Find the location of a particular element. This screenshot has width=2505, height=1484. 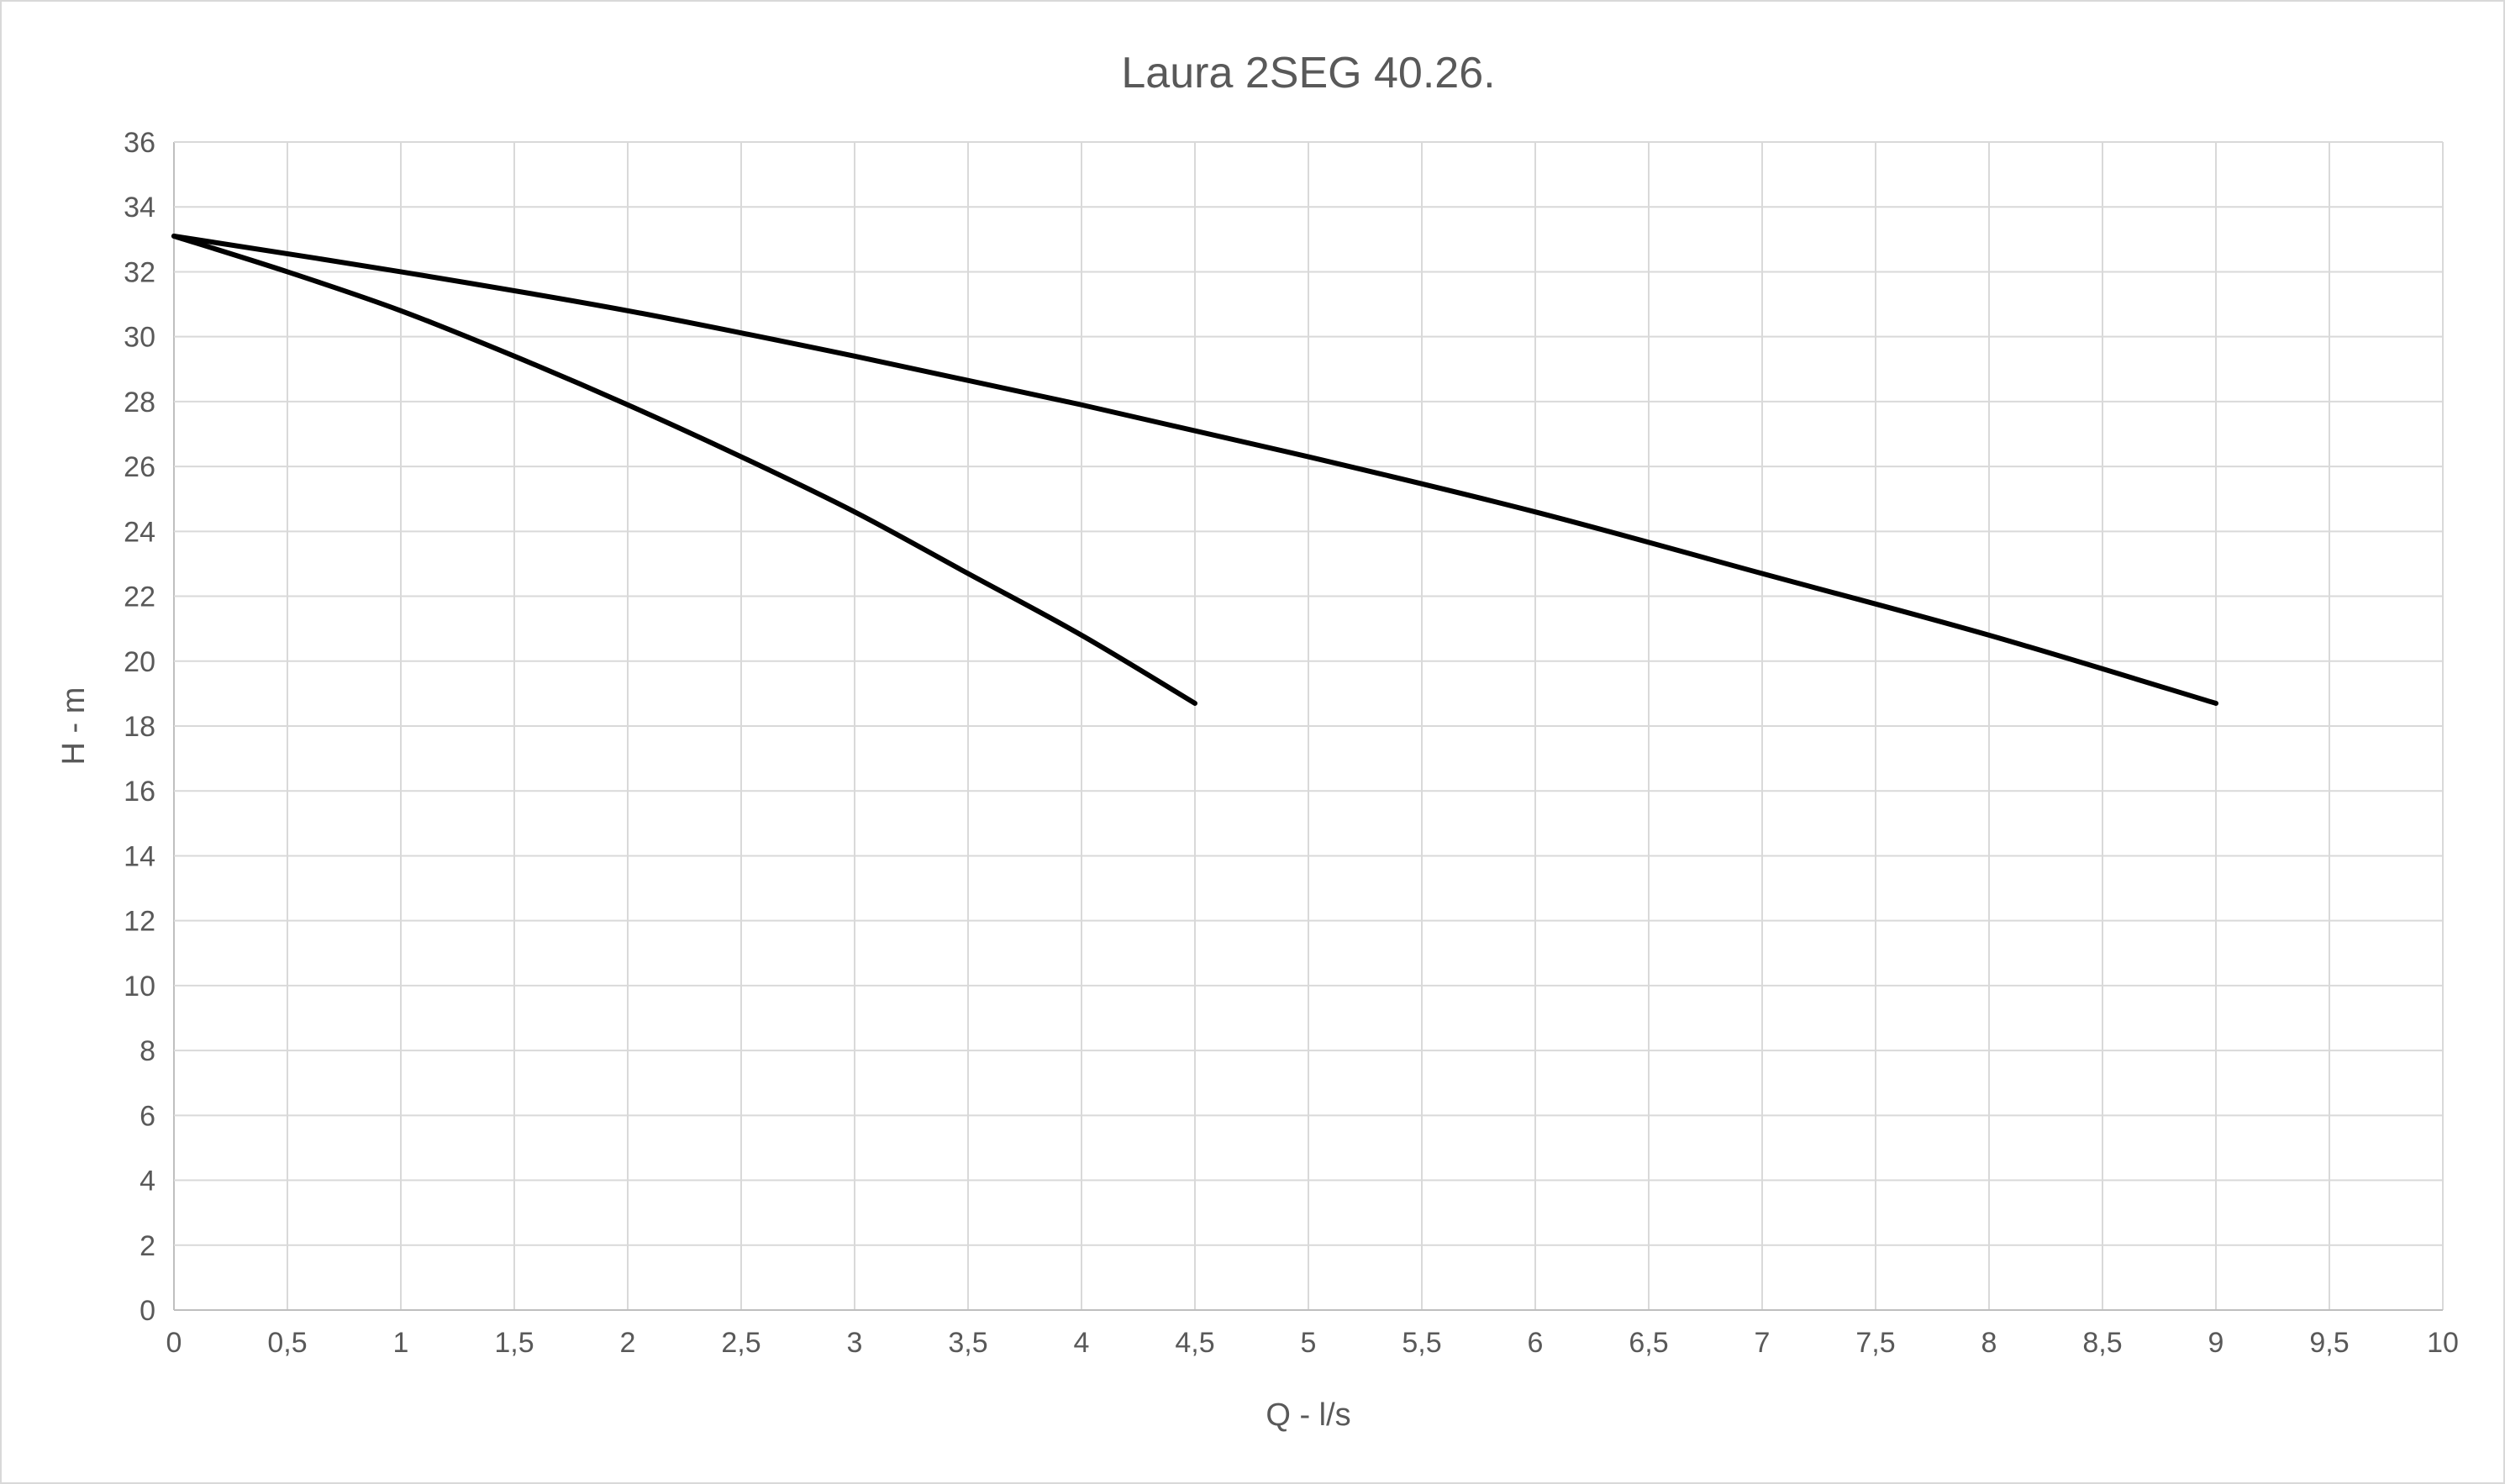

y-tick-label: 12 is located at coordinates (139, 922).